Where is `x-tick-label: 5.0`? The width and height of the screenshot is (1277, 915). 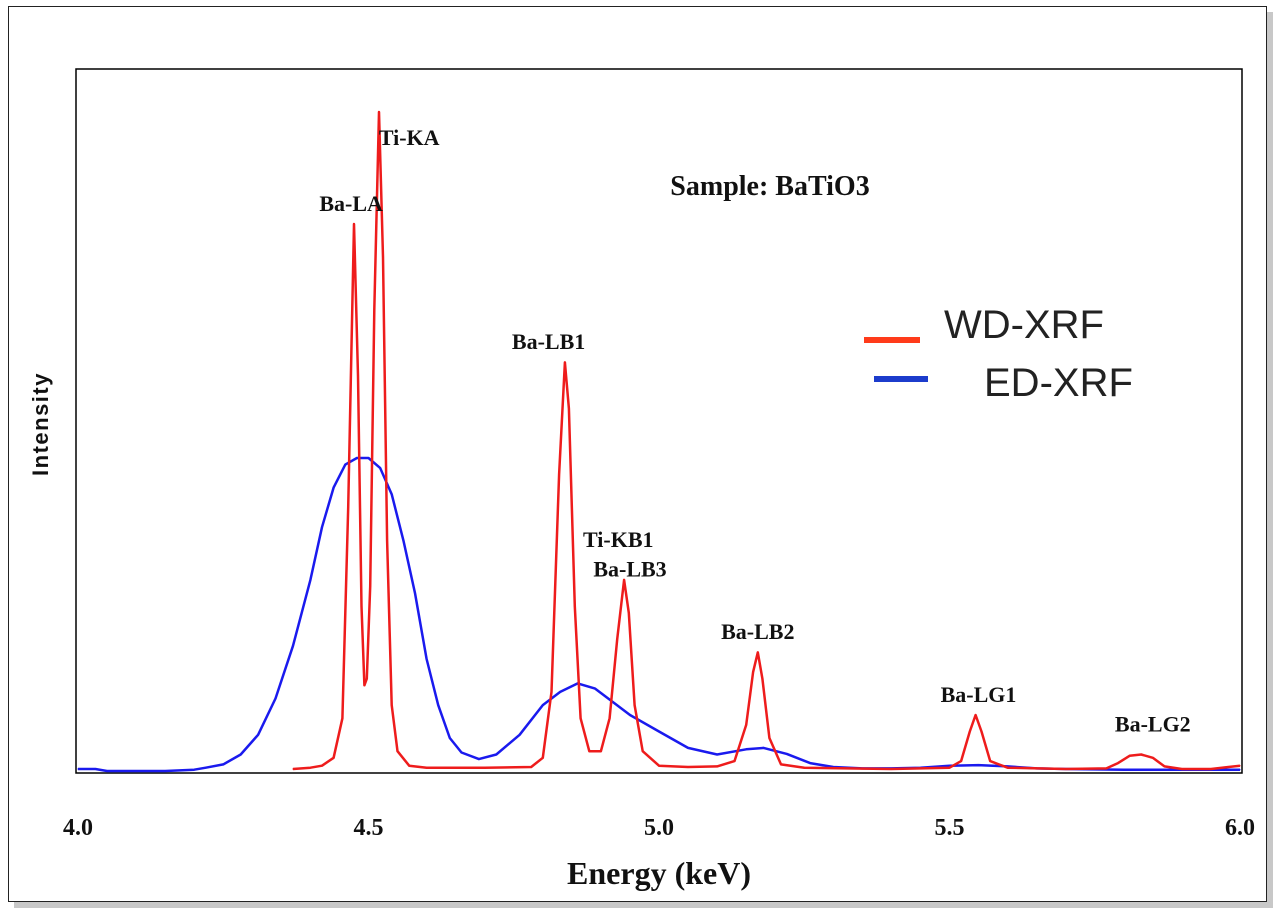
x-tick-label: 5.0 is located at coordinates (659, 828).